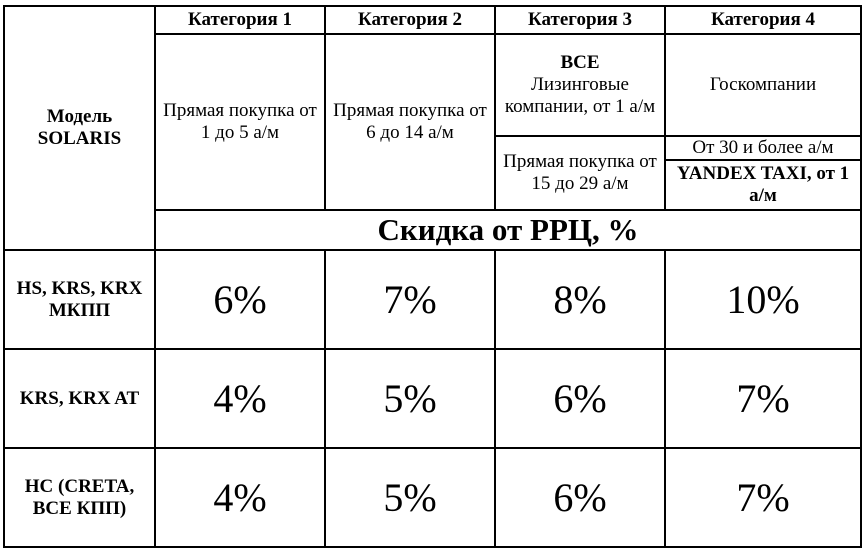  I want to click on category-4-yandex: YANDEX TAXI, от 1 а/м, so click(763, 185).